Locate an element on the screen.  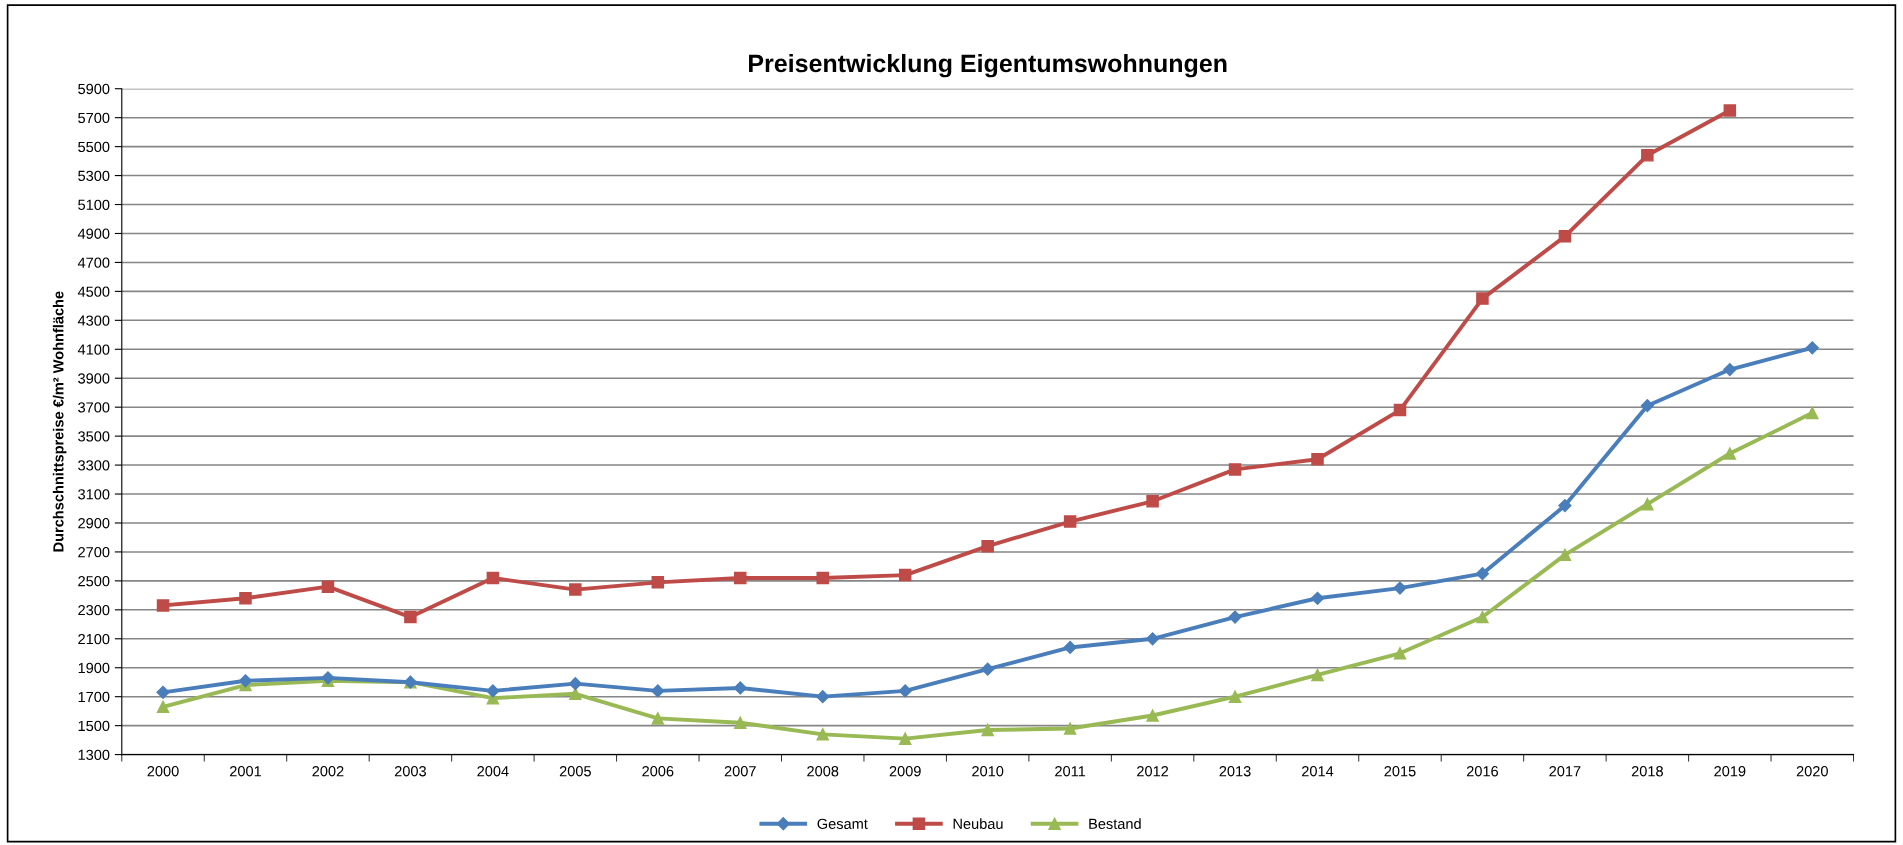
x-tick-label: 2004 is located at coordinates (493, 771).